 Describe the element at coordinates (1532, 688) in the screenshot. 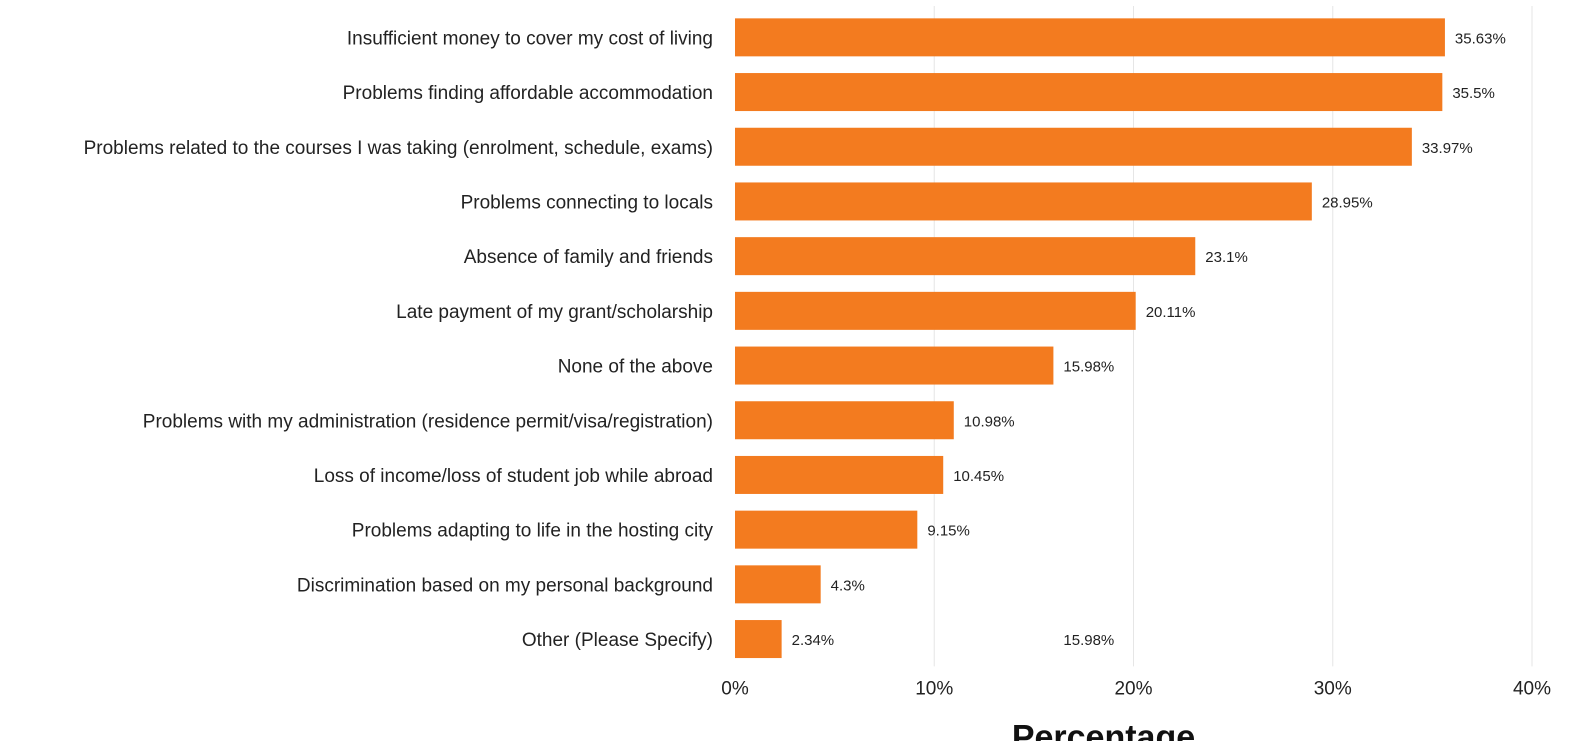

I see `x-tick-label: 40%` at that location.